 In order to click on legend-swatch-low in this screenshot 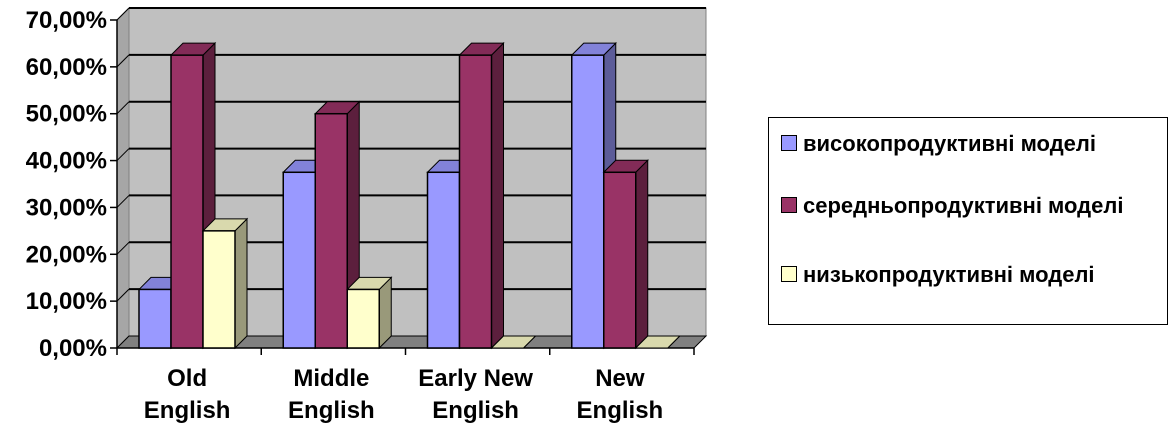, I will do `click(789, 274)`.